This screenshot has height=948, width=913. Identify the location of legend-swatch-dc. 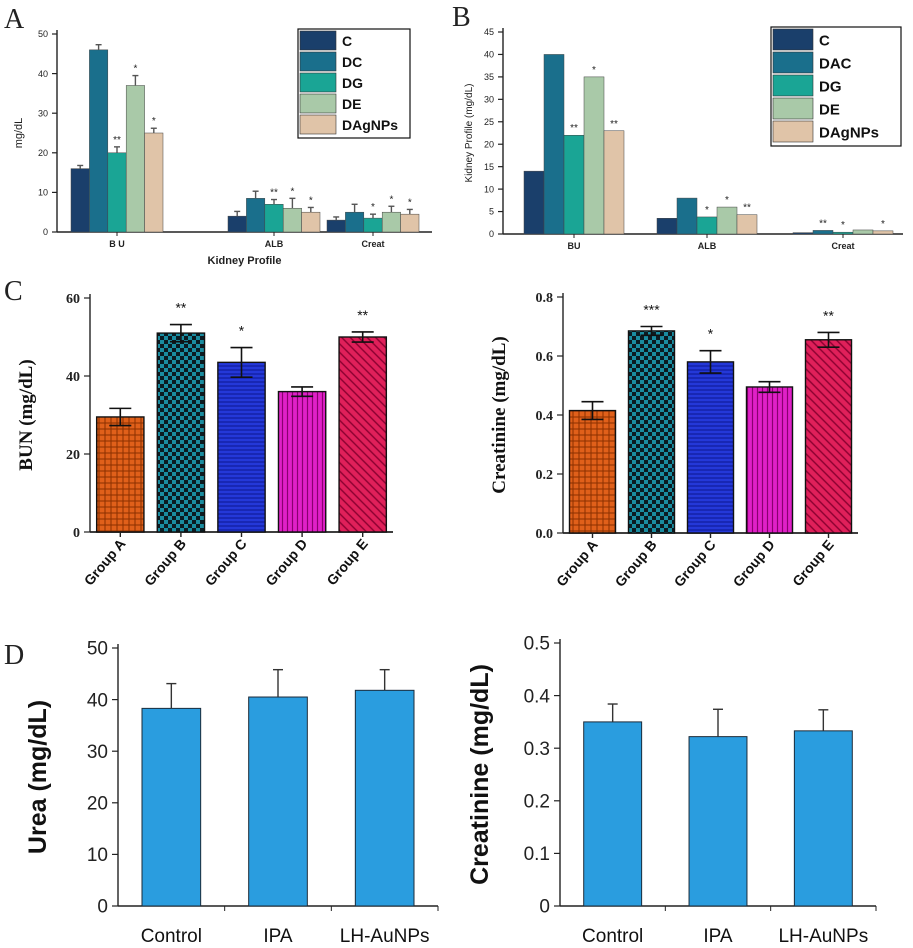
(318, 61).